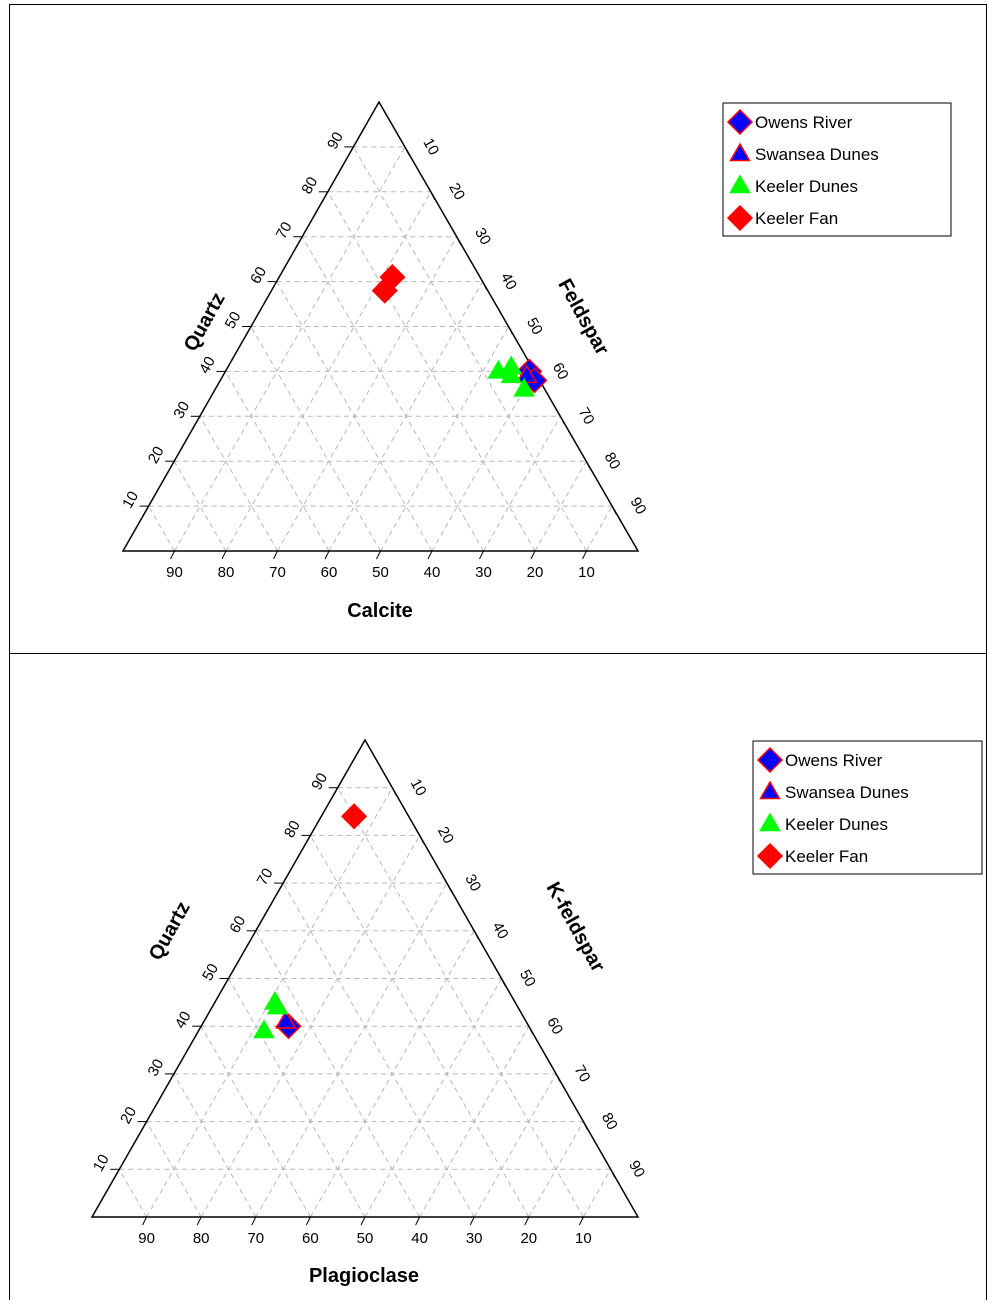 The height and width of the screenshot is (1301, 987). Describe the element at coordinates (796, 218) in the screenshot. I see `legend-label: Keeler Fan` at that location.